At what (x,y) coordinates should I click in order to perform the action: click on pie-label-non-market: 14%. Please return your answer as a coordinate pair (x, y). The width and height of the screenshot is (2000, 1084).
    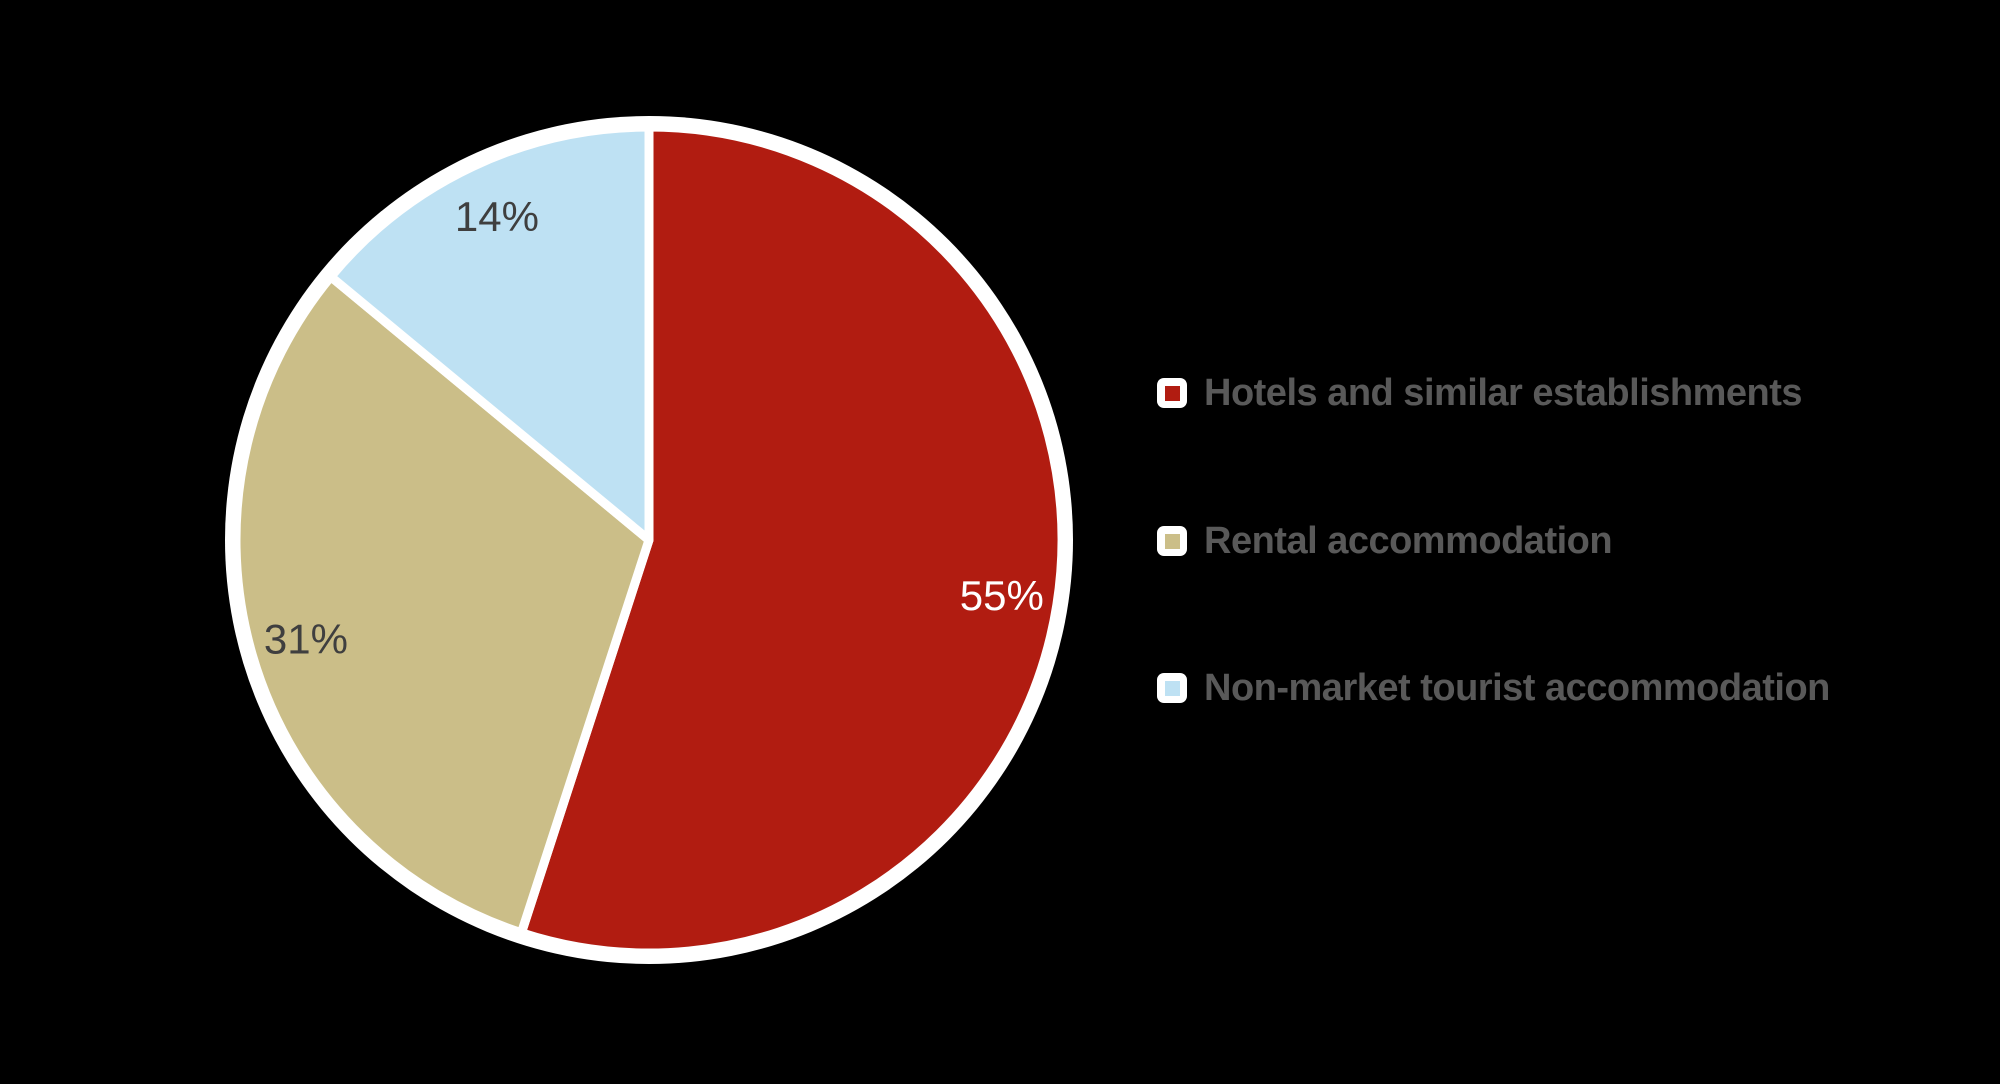
    Looking at the image, I should click on (497, 216).